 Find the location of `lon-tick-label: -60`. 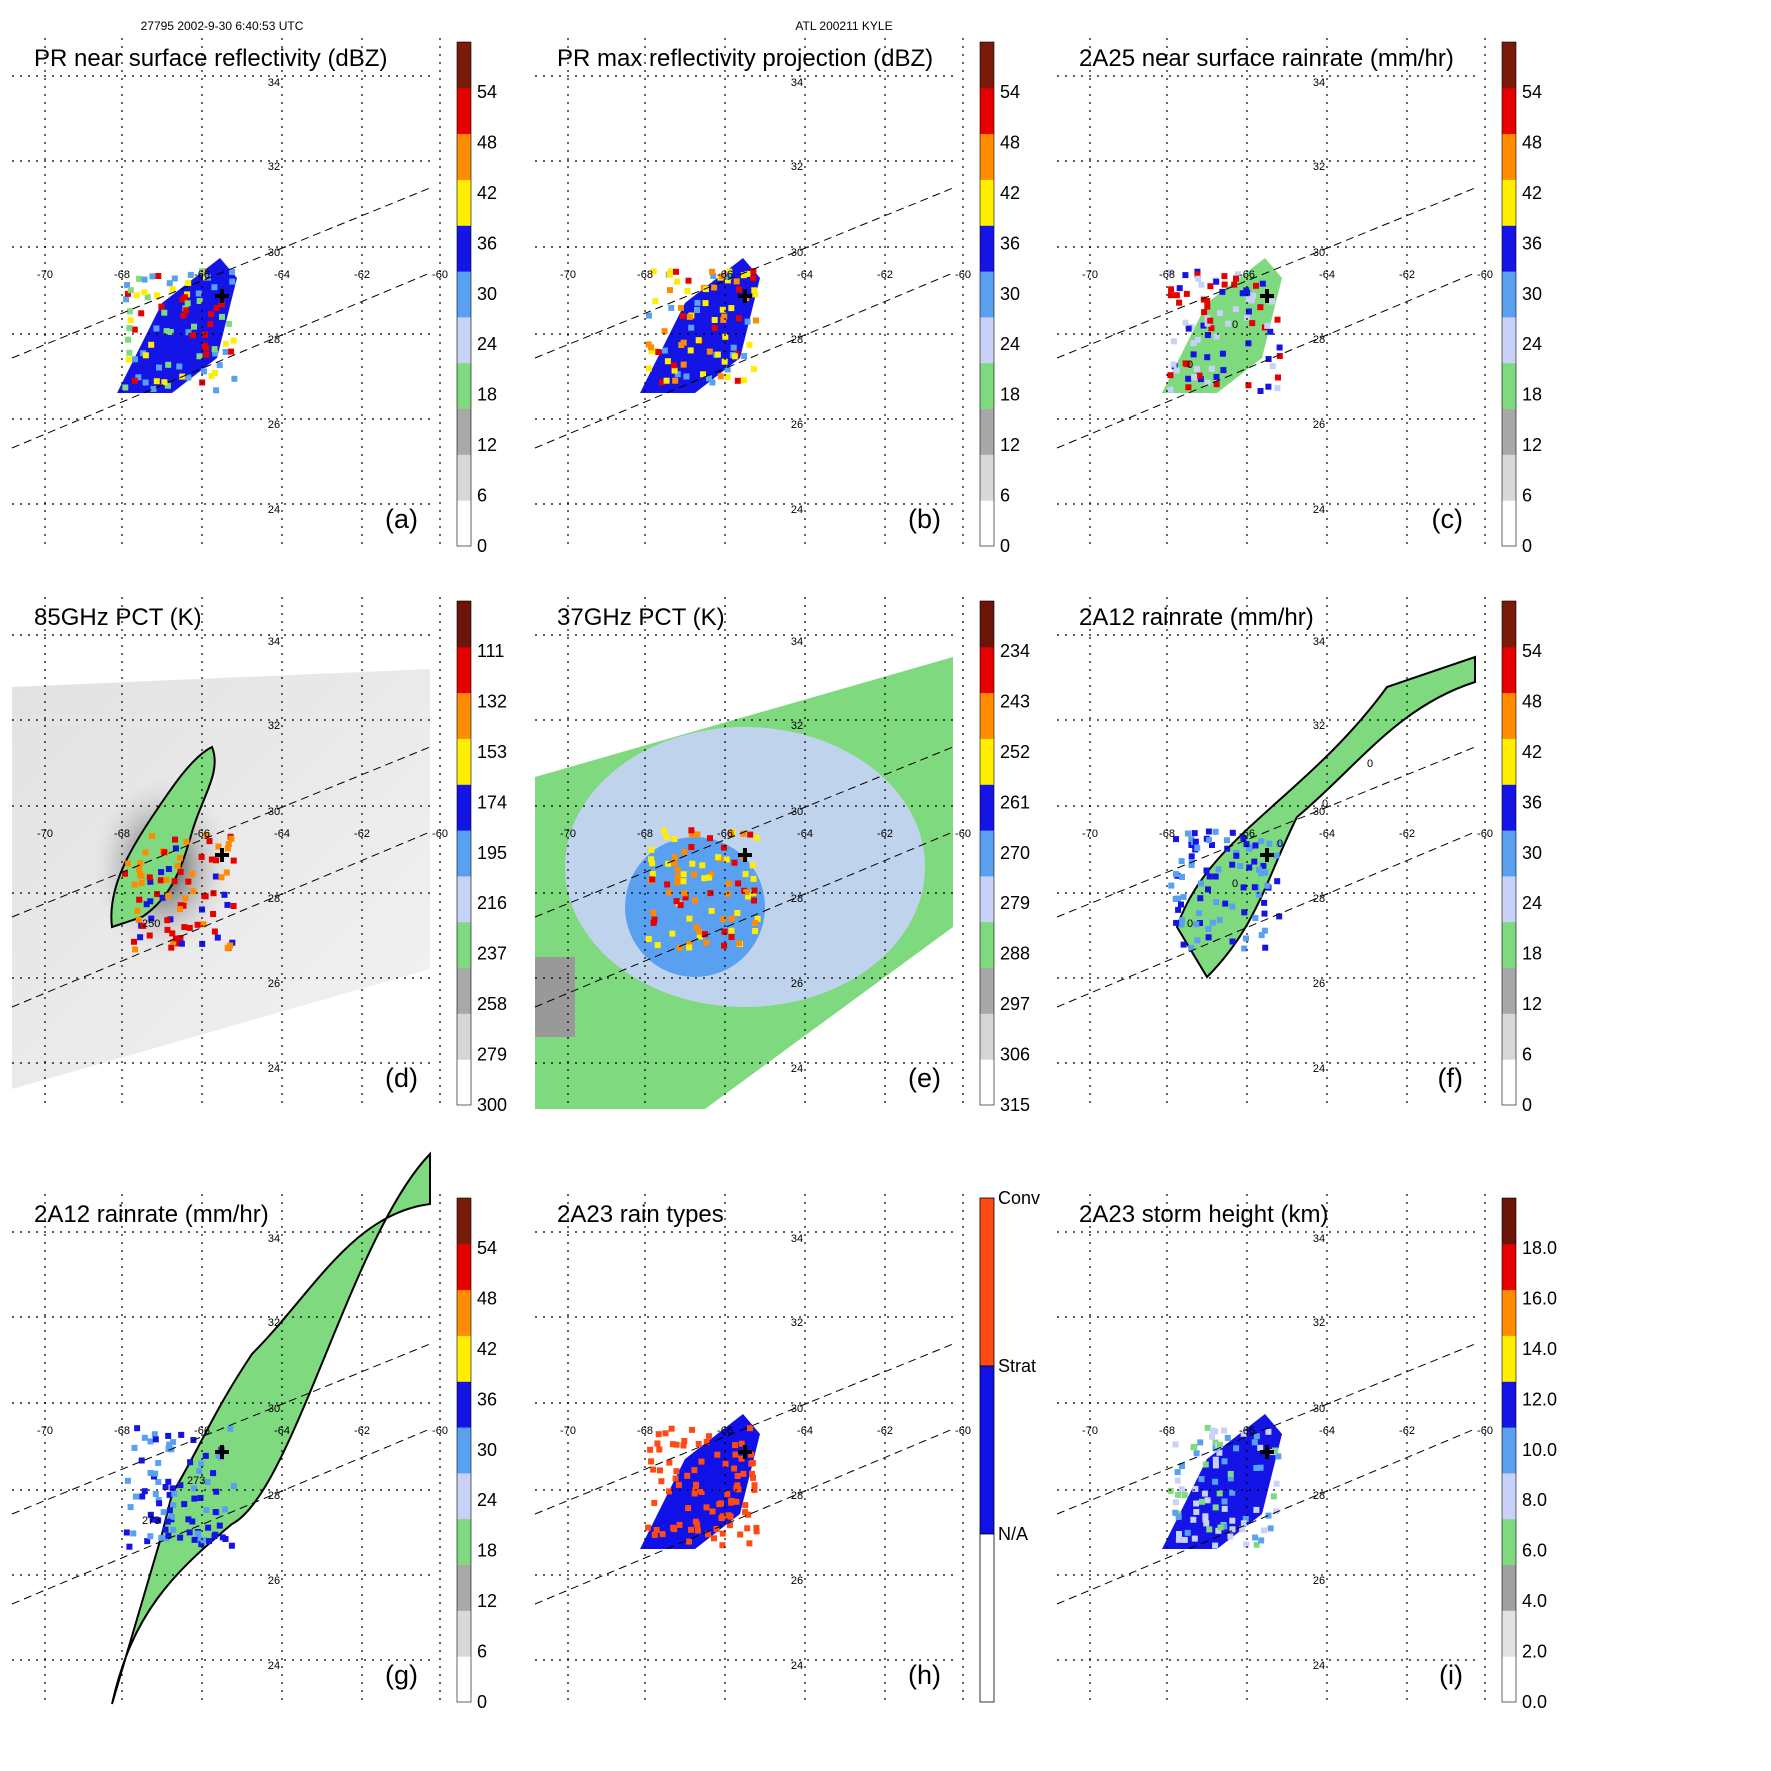

lon-tick-label: -60 is located at coordinates (963, 1431).